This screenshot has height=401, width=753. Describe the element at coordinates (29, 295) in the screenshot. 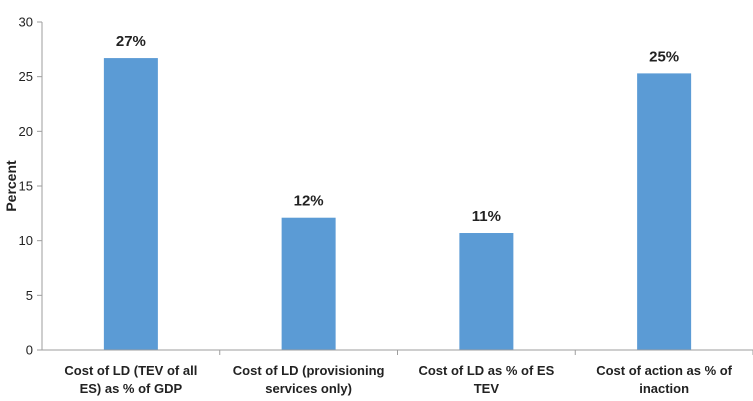

I see `y-tick-label: 5` at that location.